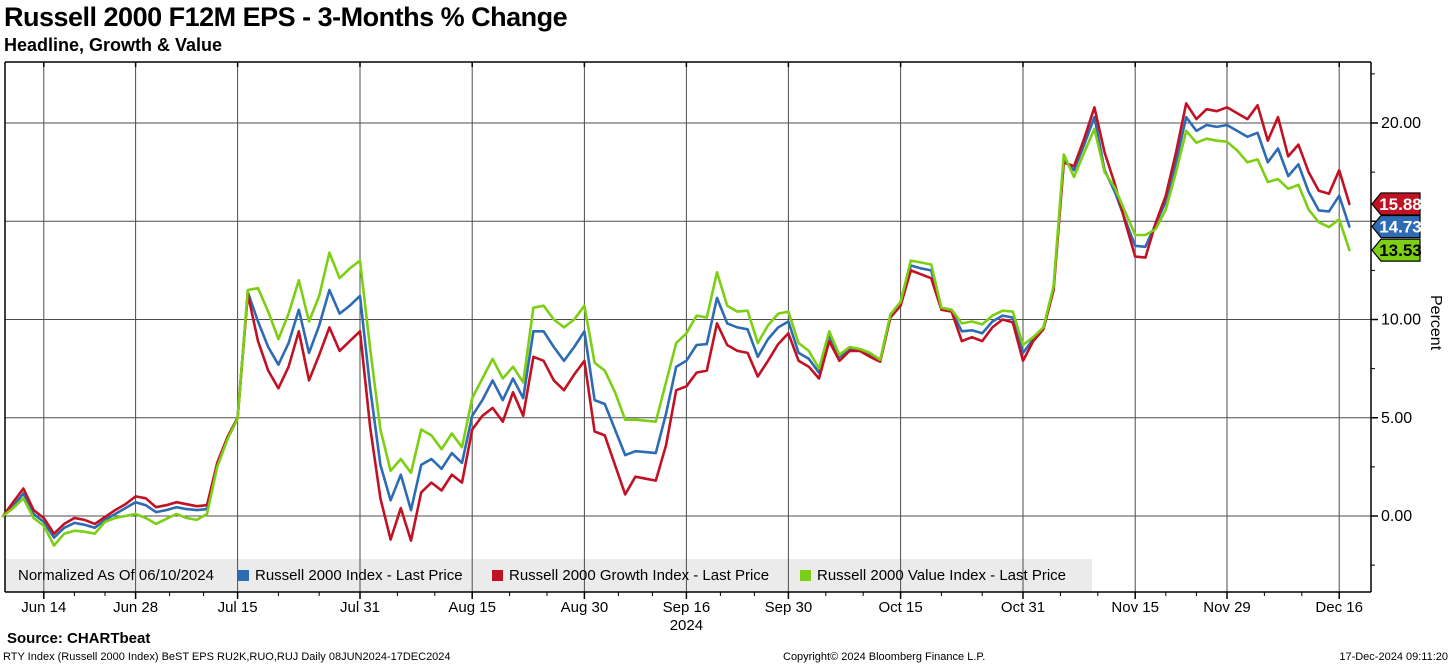 This screenshot has height=666, width=1456. Describe the element at coordinates (805, 575) in the screenshot. I see `legend-swatch-green` at that location.